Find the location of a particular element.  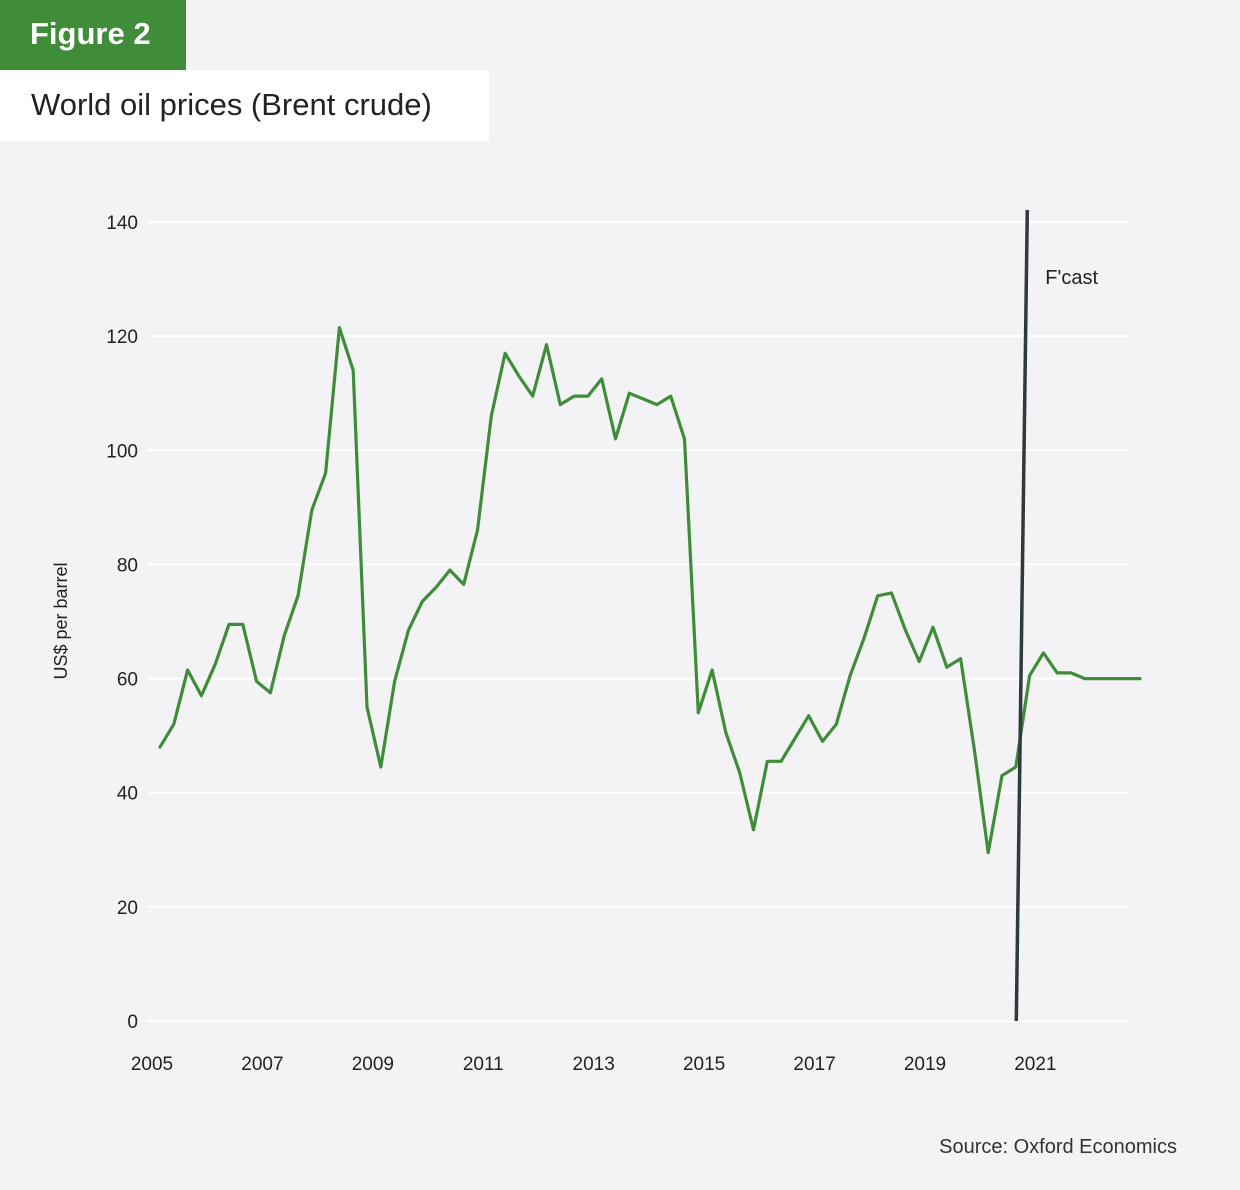

y-tick-label: 100 is located at coordinates (122, 451).